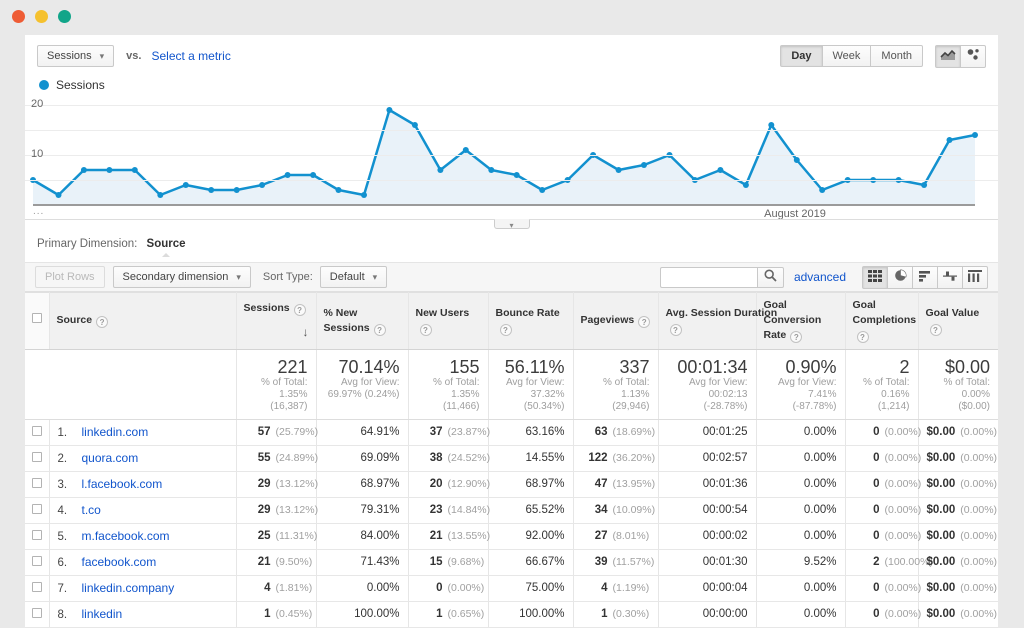  What do you see at coordinates (511, 224) in the screenshot?
I see `collapse-chart-button` at bounding box center [511, 224].